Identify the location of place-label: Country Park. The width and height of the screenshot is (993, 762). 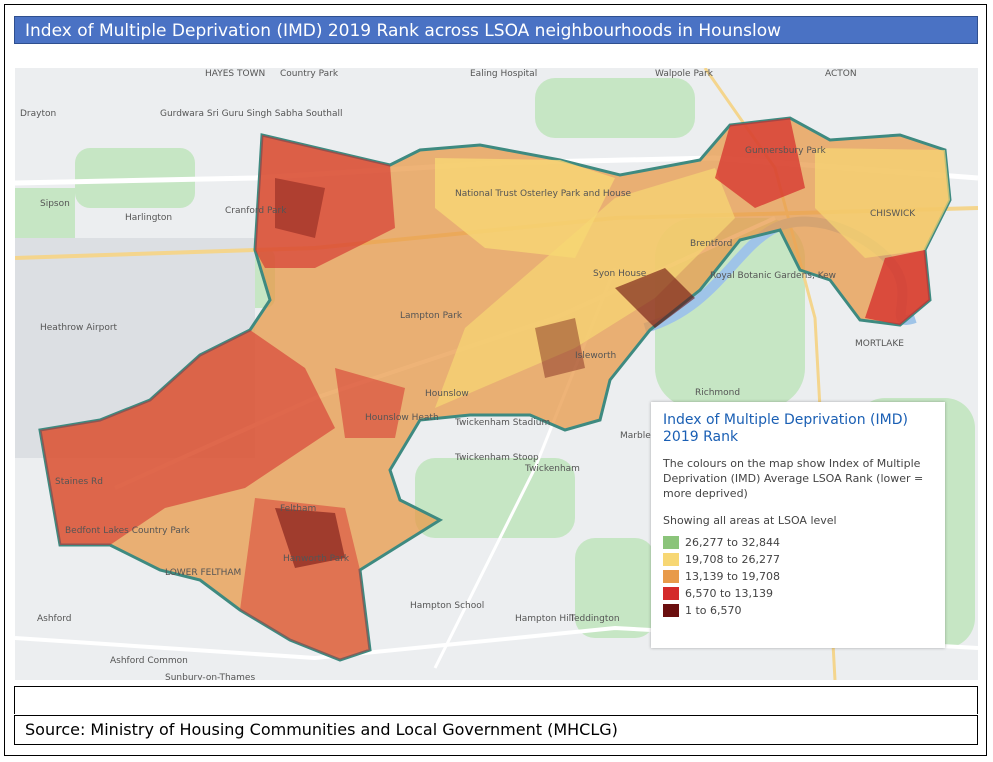
(309, 74).